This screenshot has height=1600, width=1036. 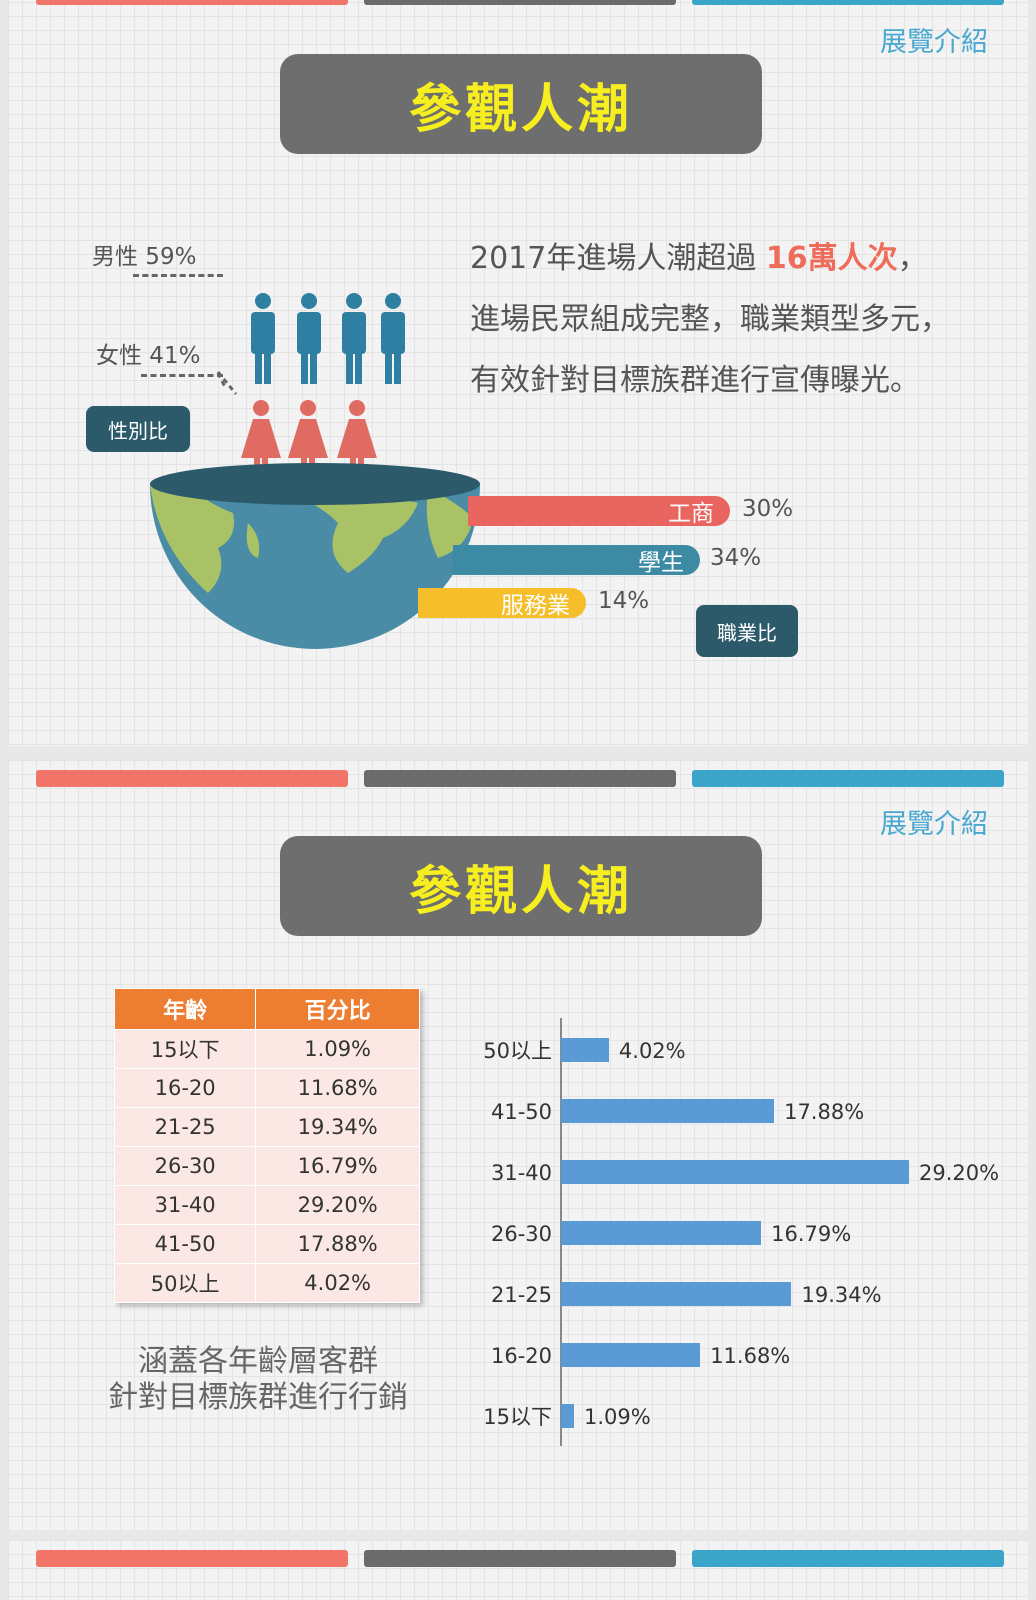 I want to click on table-row: 31-40 29.20%, so click(x=266, y=1205).